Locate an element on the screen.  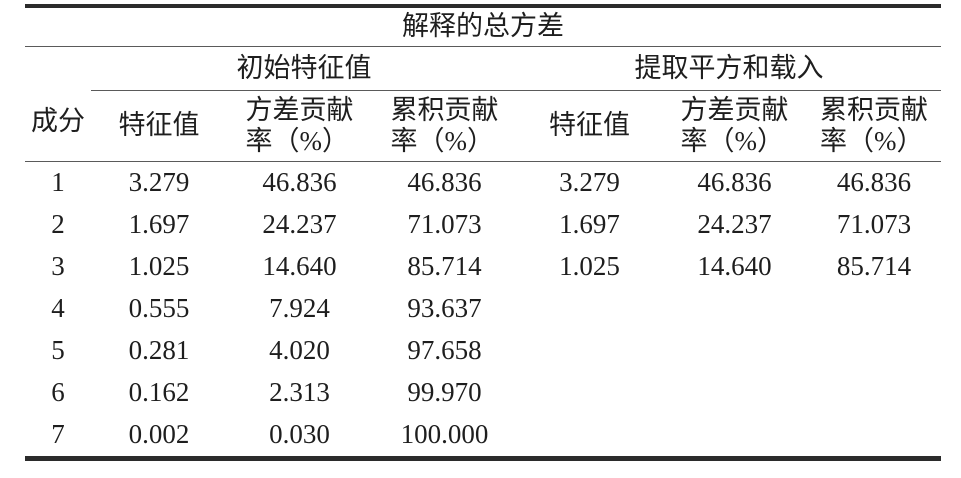
cell-component: 1 is located at coordinates (58, 182).